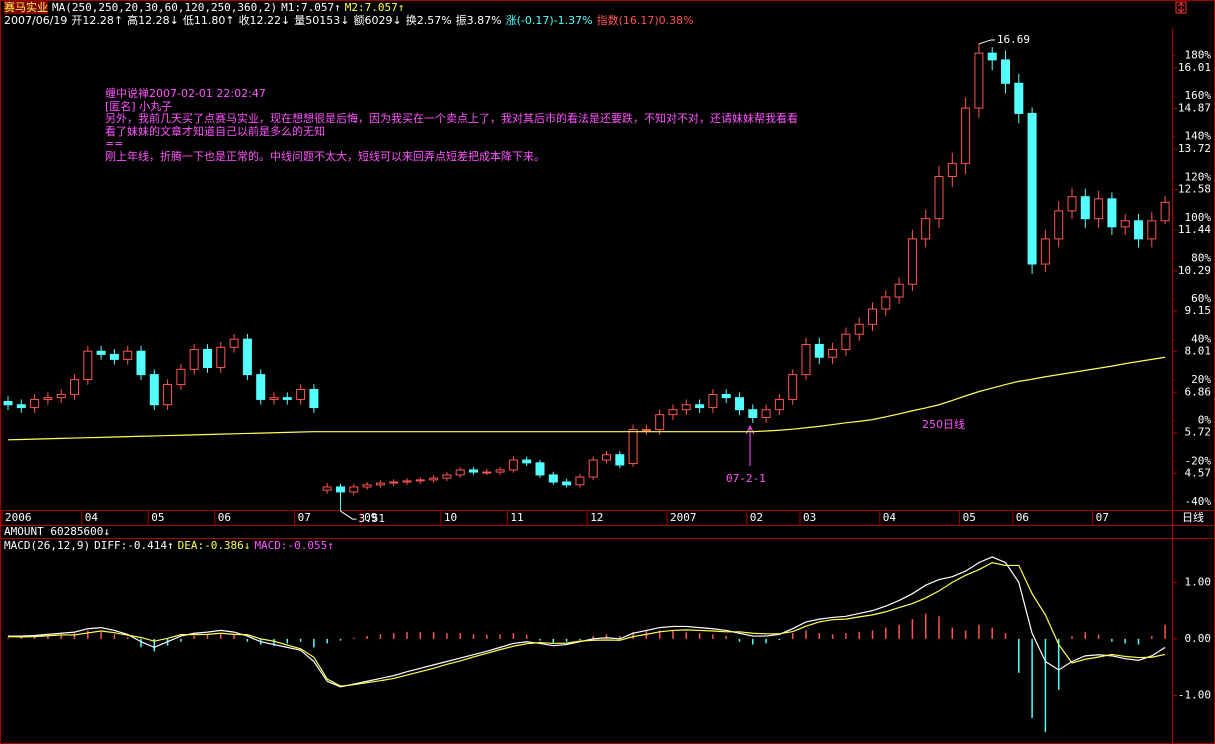 This screenshot has height=744, width=1215. I want to click on y2-tick-label: 80%, so click(1201, 257).